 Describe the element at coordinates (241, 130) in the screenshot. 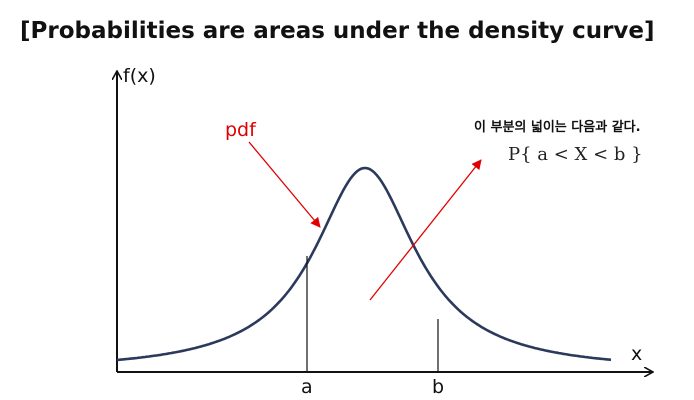

I see `pdf-label: pdf` at that location.